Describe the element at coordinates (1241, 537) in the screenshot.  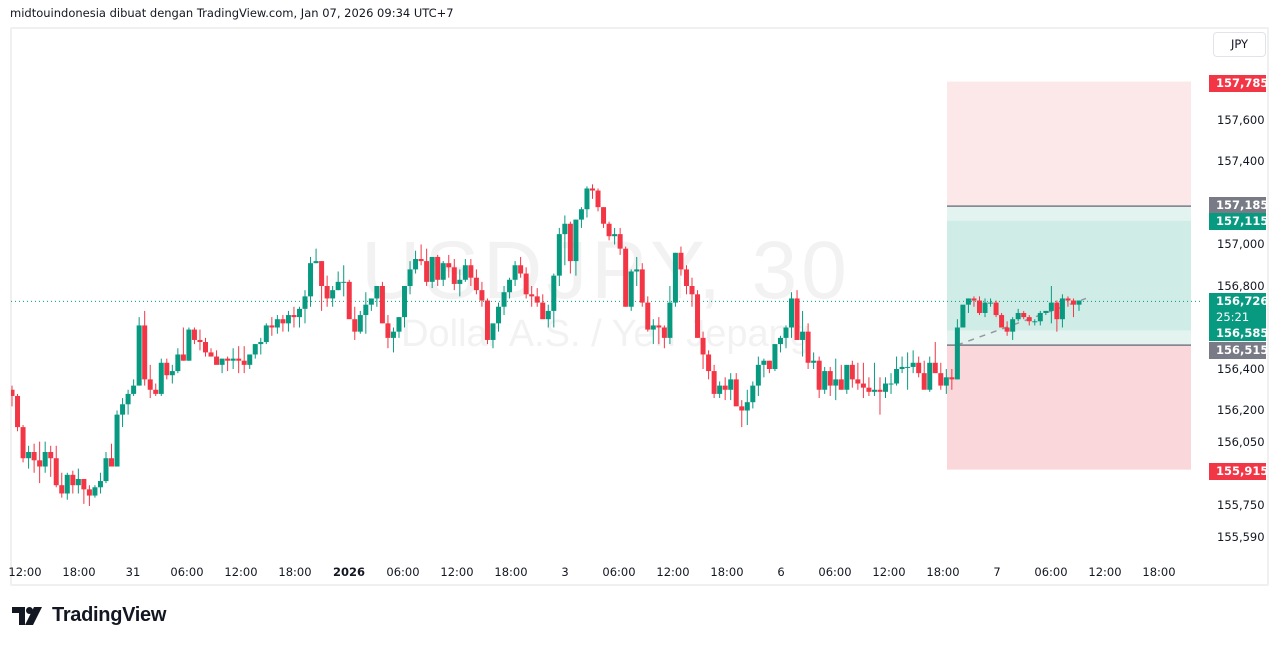
I see `price-label: 155,590` at that location.